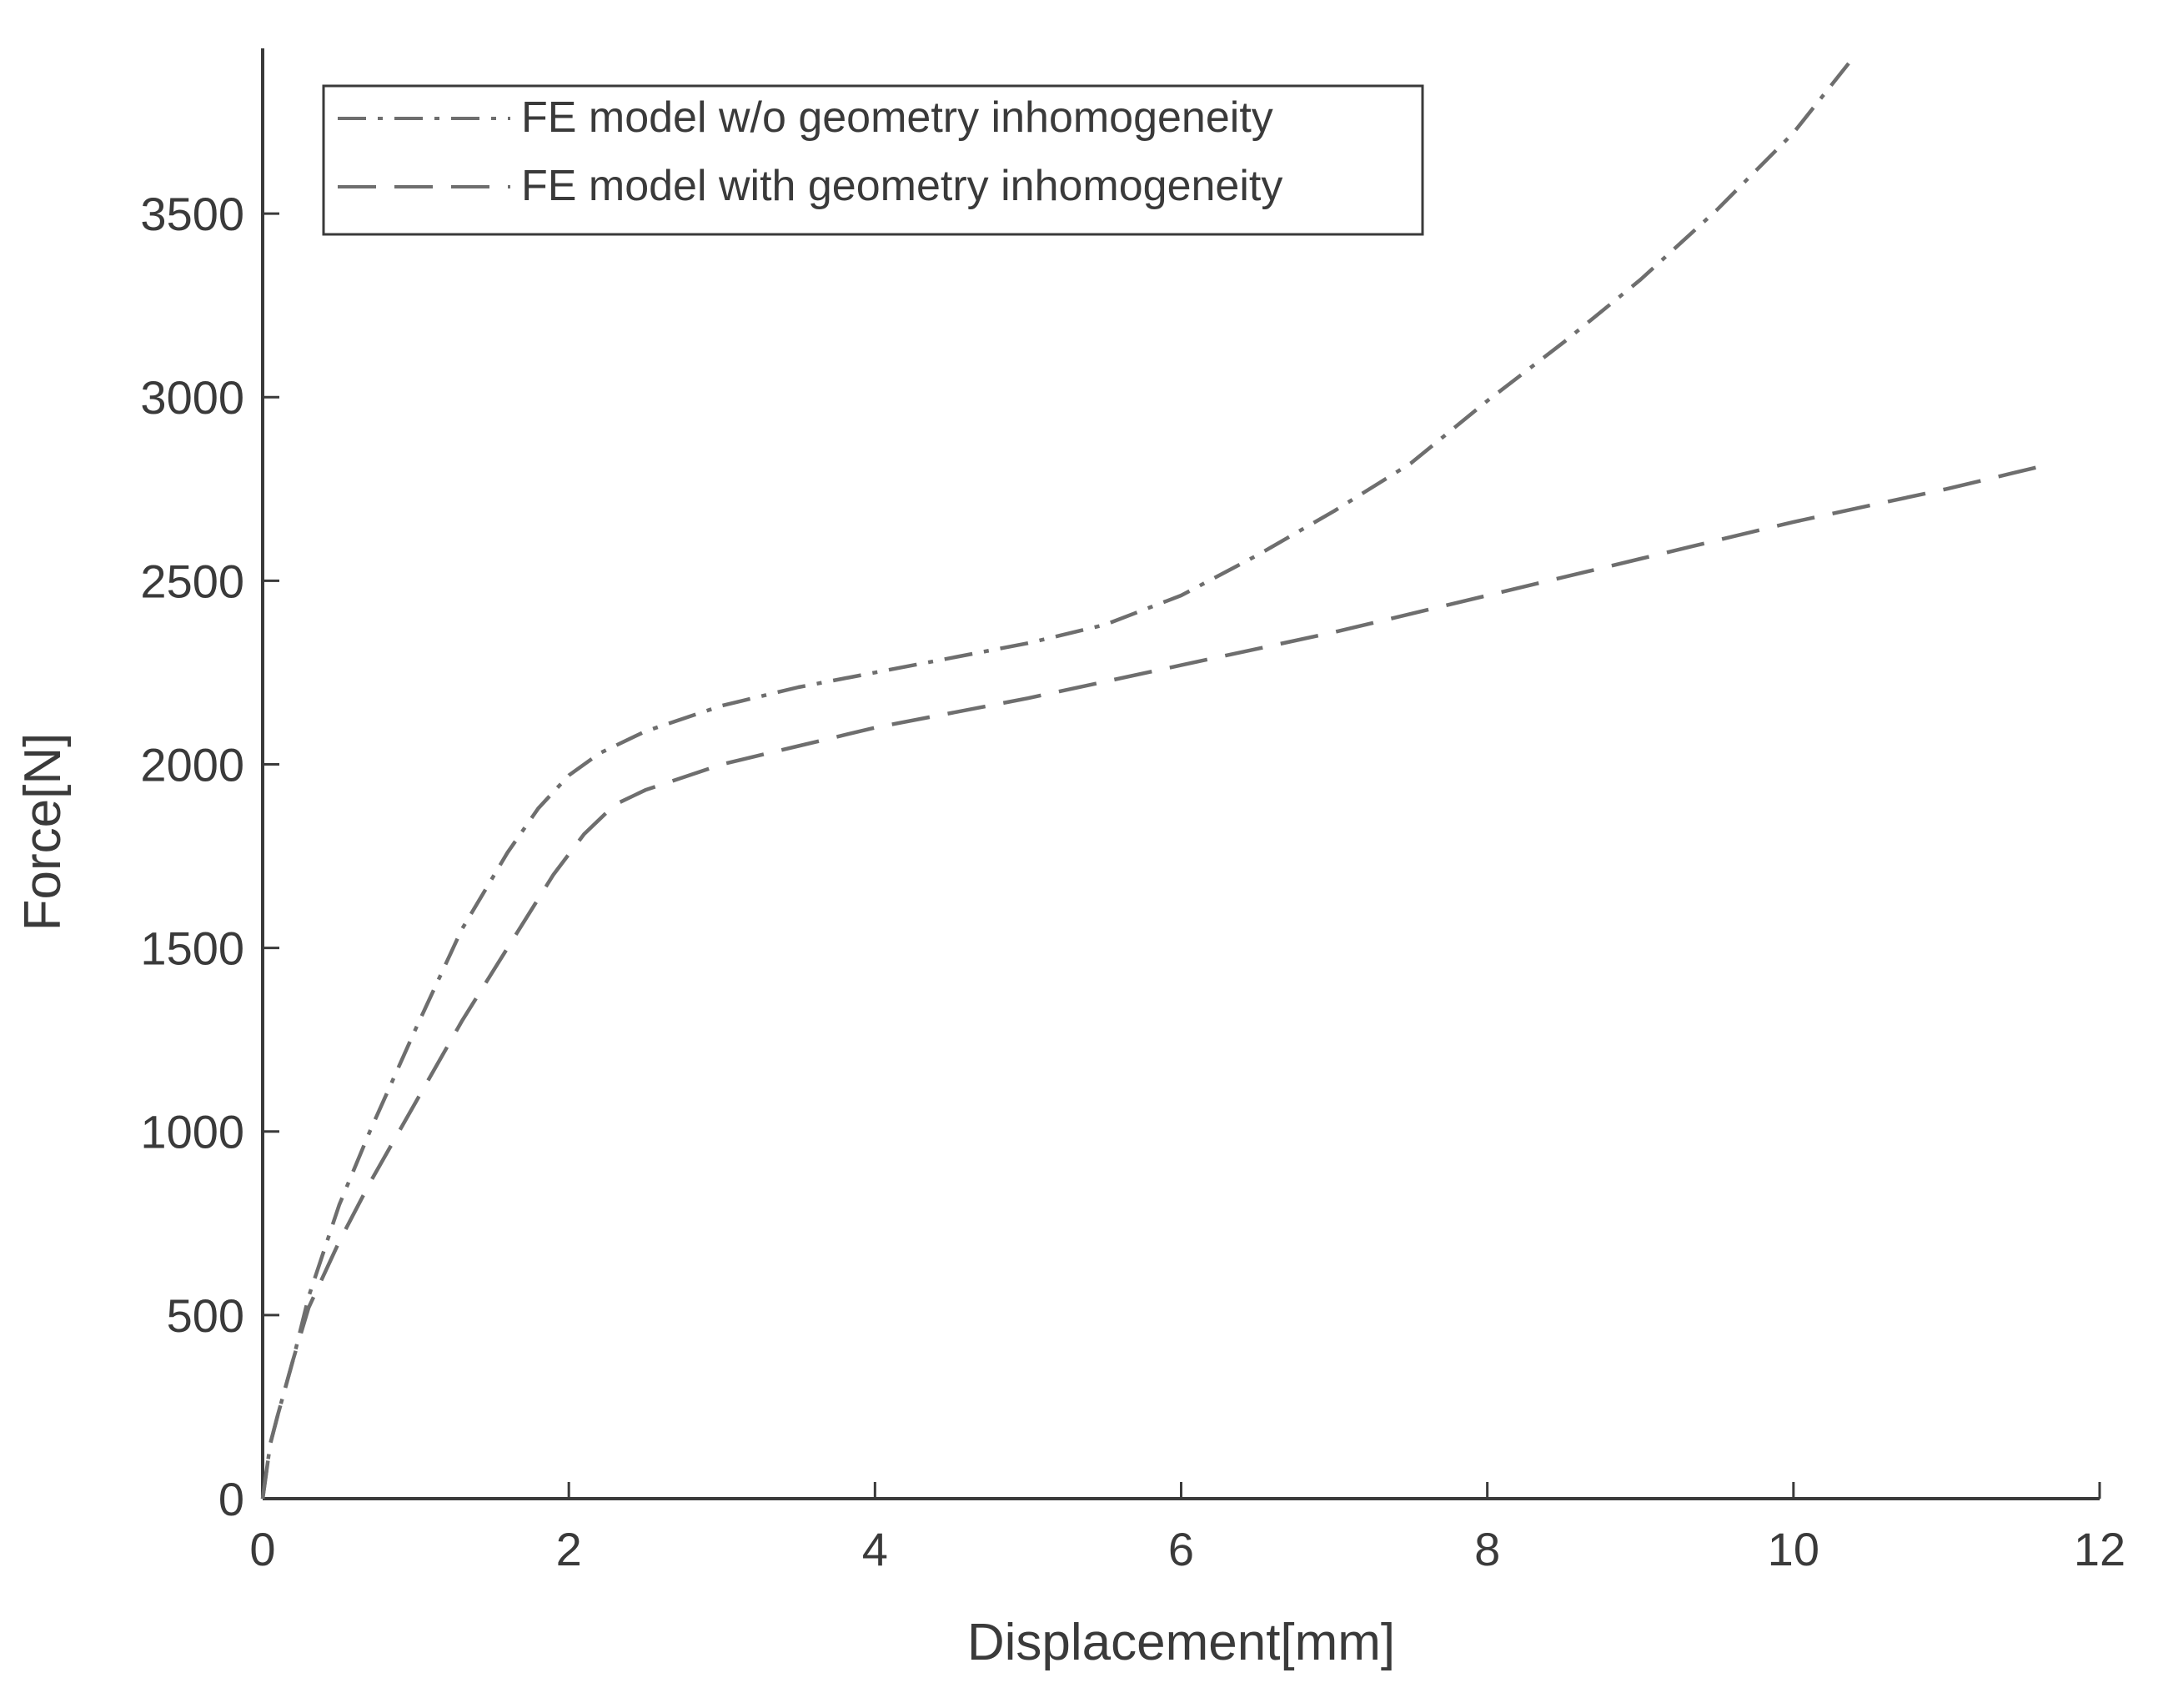 The image size is (2168, 1708). I want to click on x-tick-label: 12, so click(2099, 1549).